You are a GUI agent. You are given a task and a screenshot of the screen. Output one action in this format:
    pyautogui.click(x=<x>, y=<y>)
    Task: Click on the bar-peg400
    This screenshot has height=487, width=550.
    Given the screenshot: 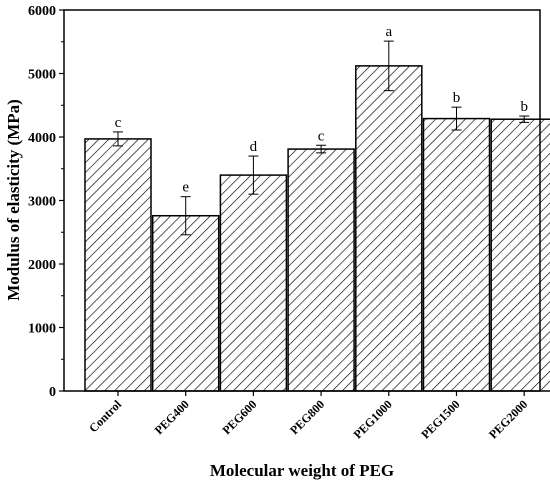 What is the action you would take?
    pyautogui.click(x=185, y=303)
    